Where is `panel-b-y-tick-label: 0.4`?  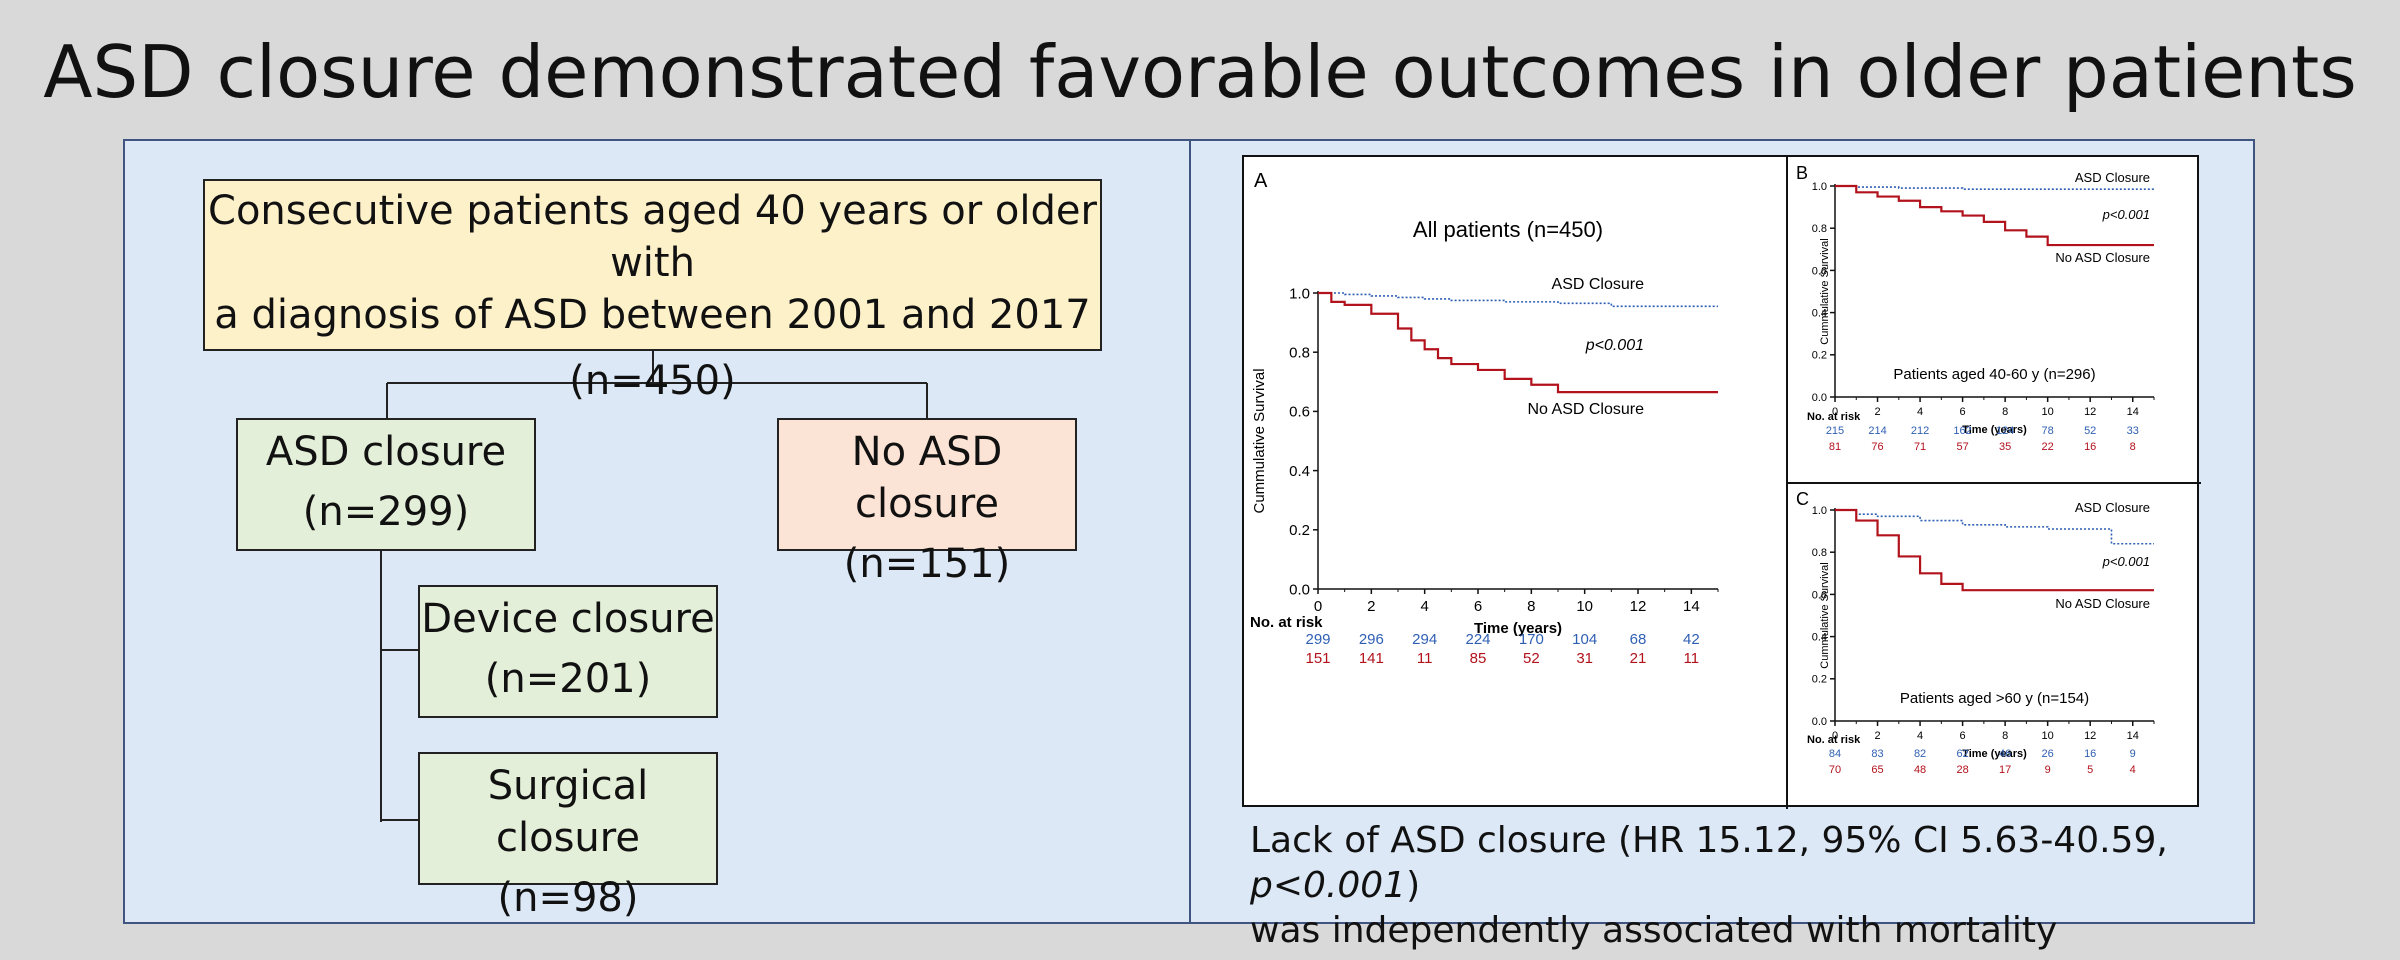 panel-b-y-tick-label: 0.4 is located at coordinates (1819, 313).